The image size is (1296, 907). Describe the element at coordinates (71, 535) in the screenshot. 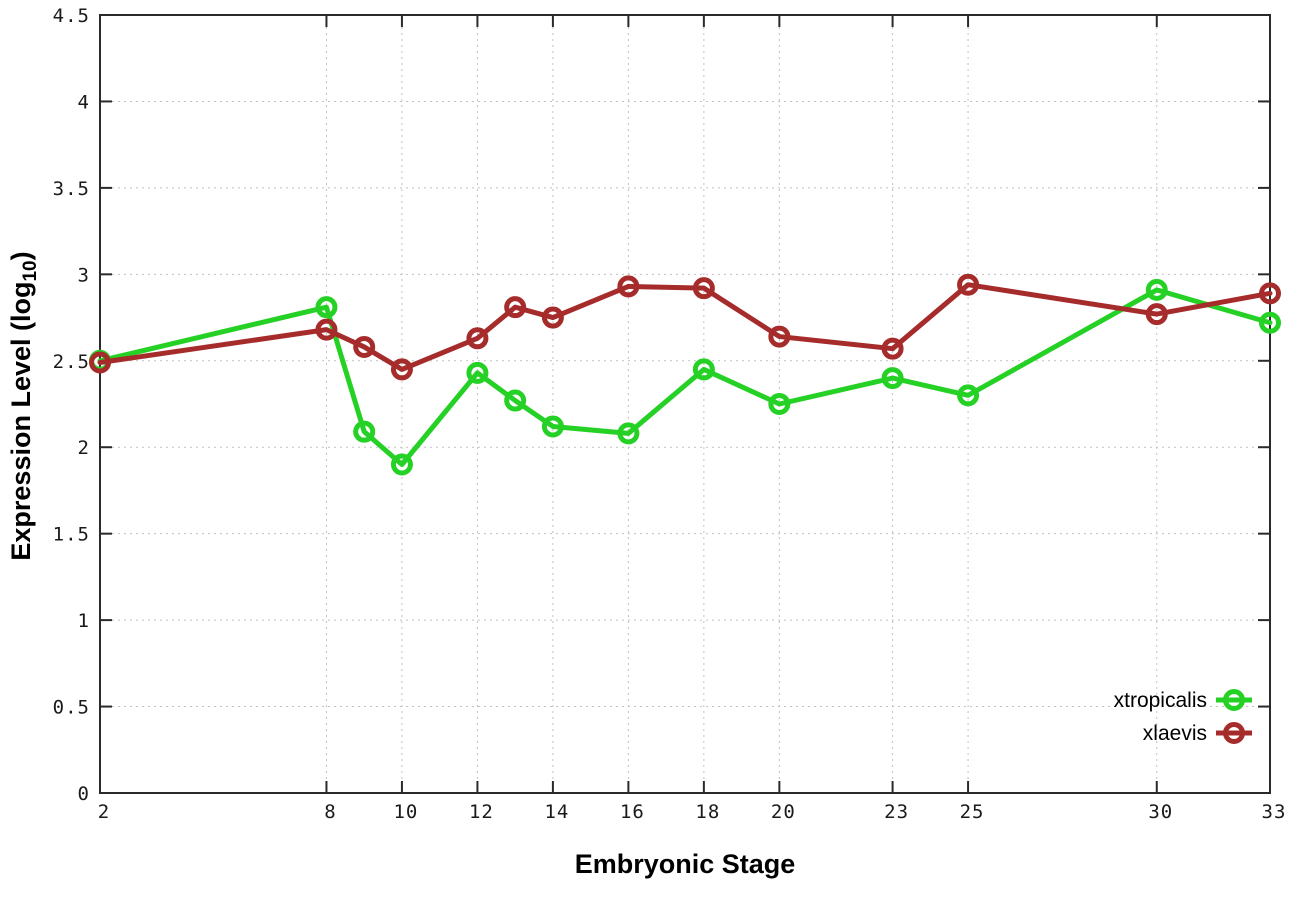

I see `y-tick-label-1.5: 1.5` at that location.